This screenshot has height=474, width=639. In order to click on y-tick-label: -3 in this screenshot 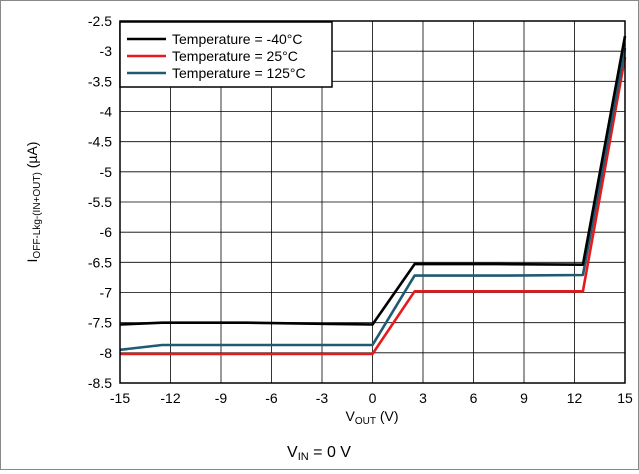, I will do `click(106, 51)`.